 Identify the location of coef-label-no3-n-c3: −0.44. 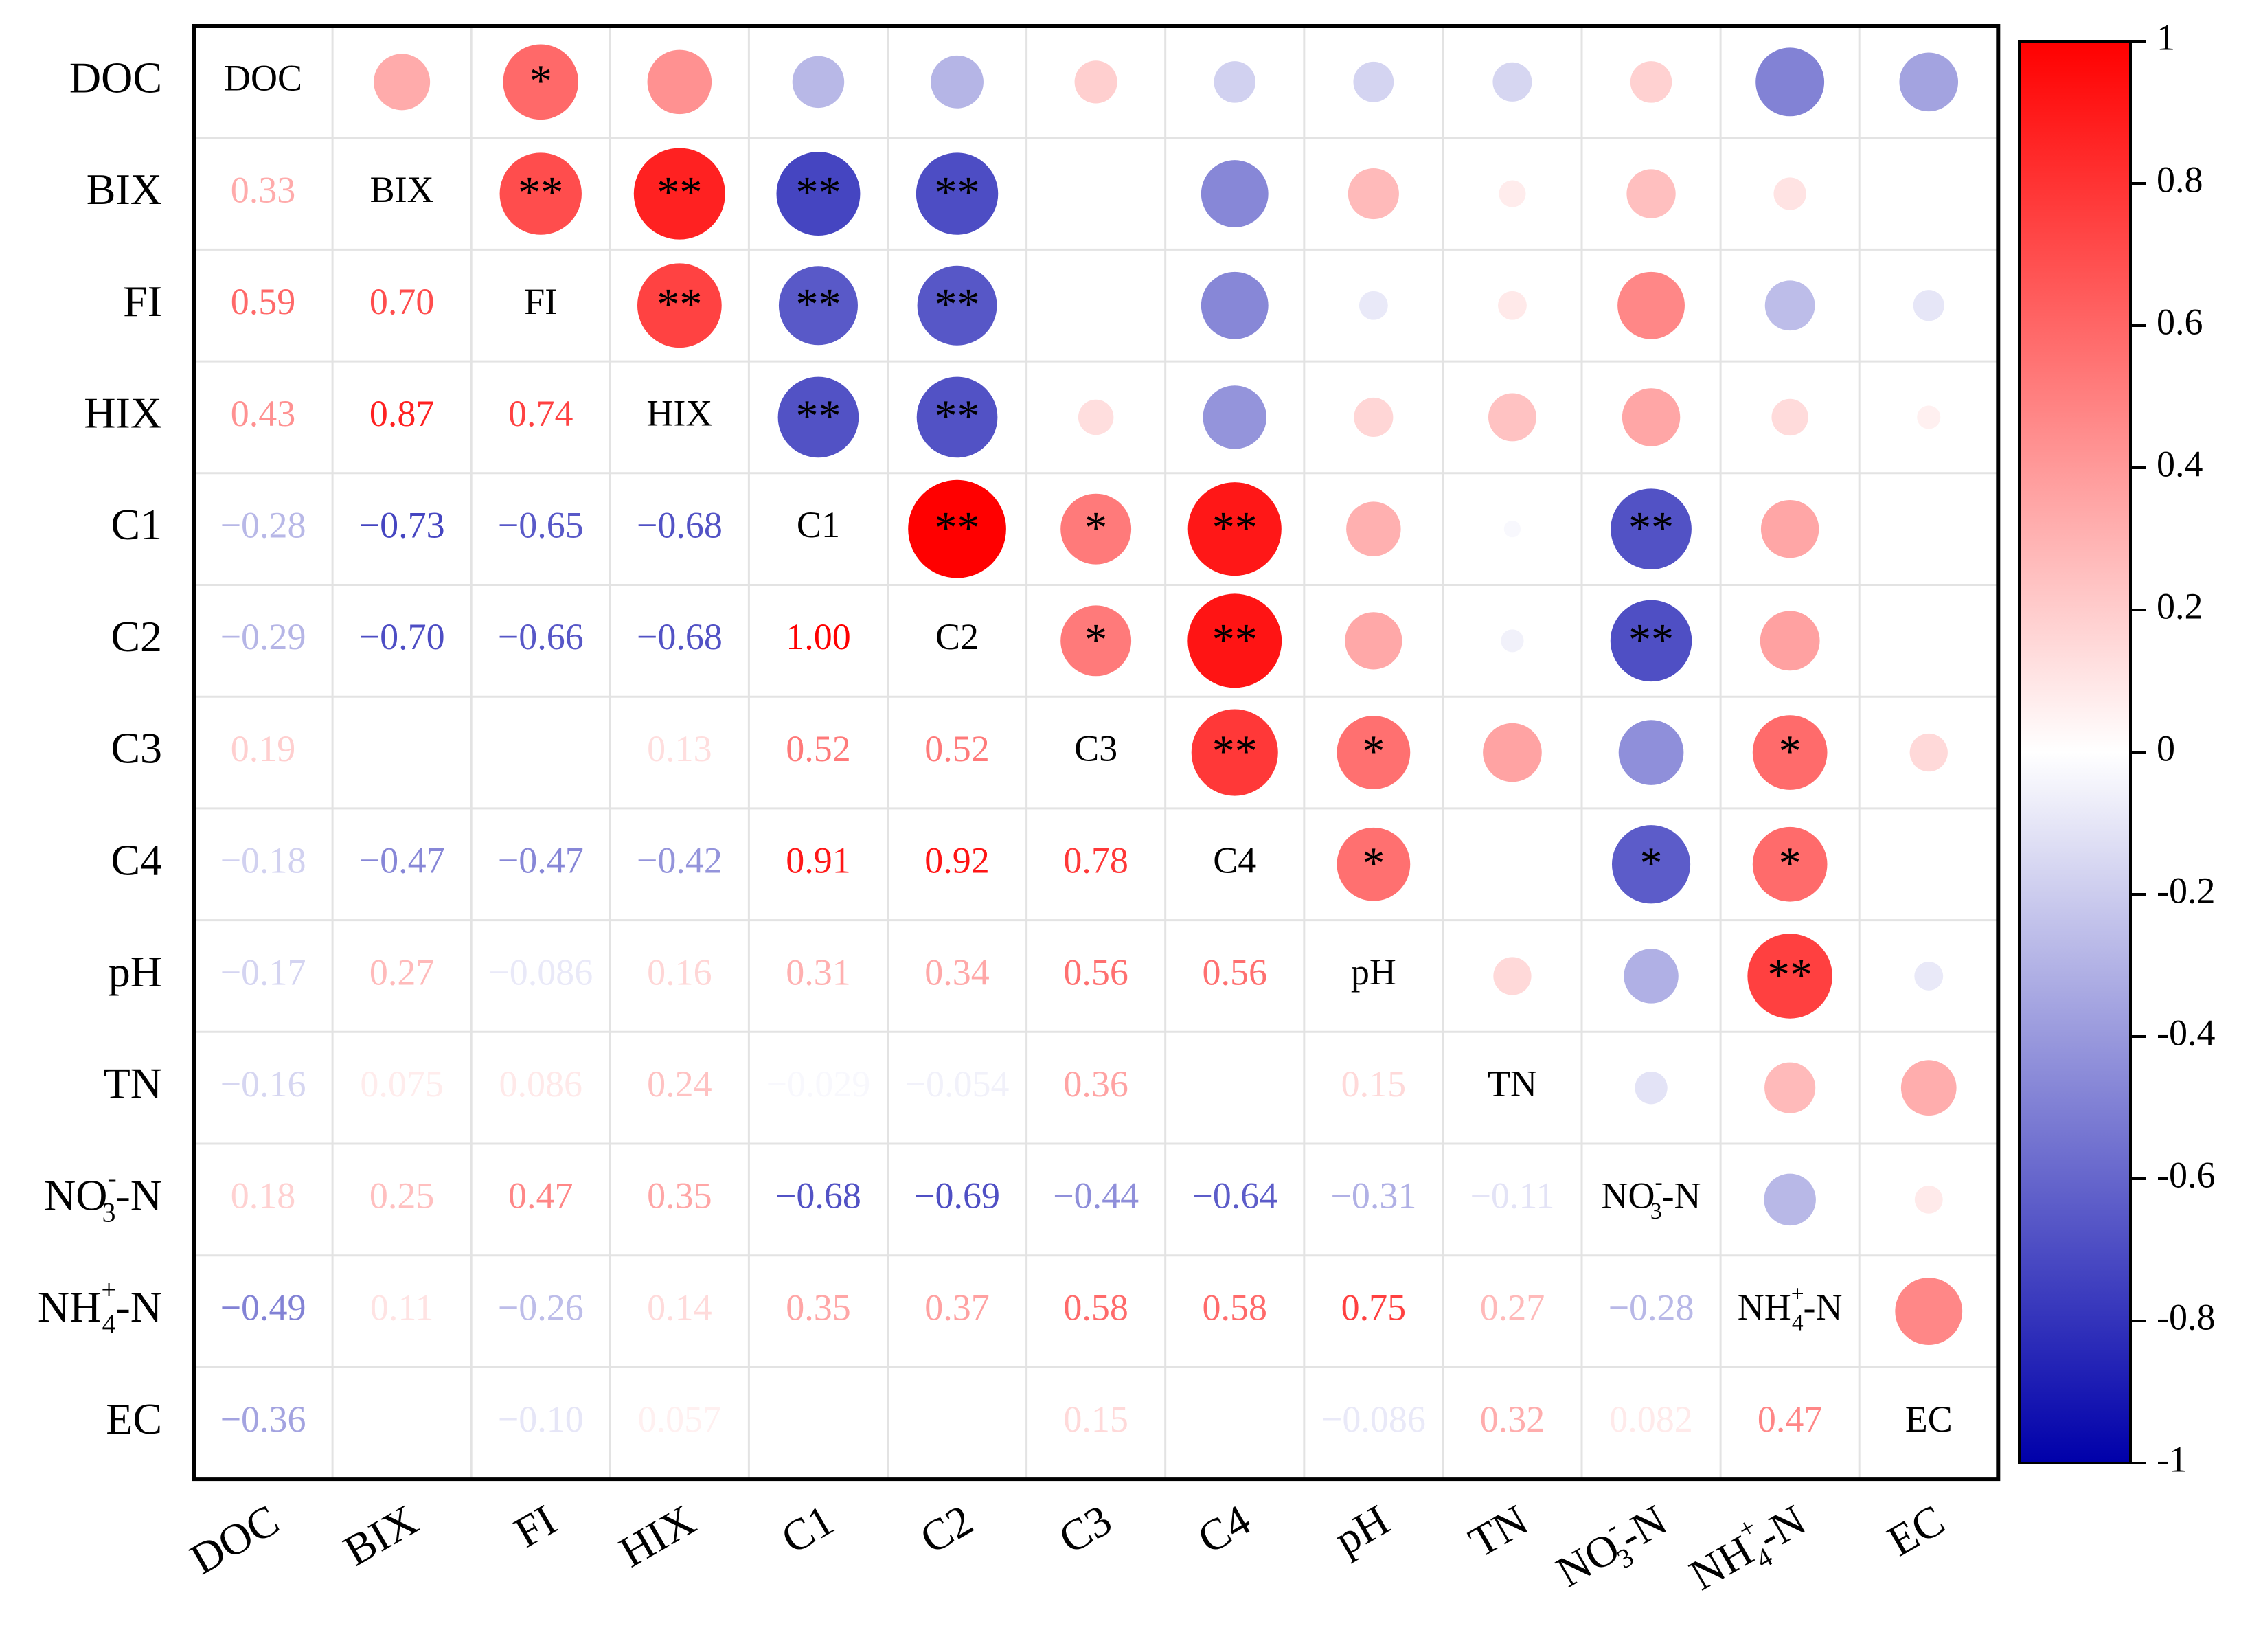
(1096, 1196).